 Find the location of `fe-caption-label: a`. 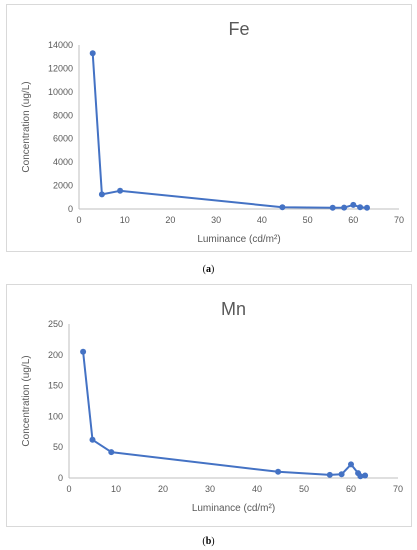

fe-caption-label: a is located at coordinates (208, 269).